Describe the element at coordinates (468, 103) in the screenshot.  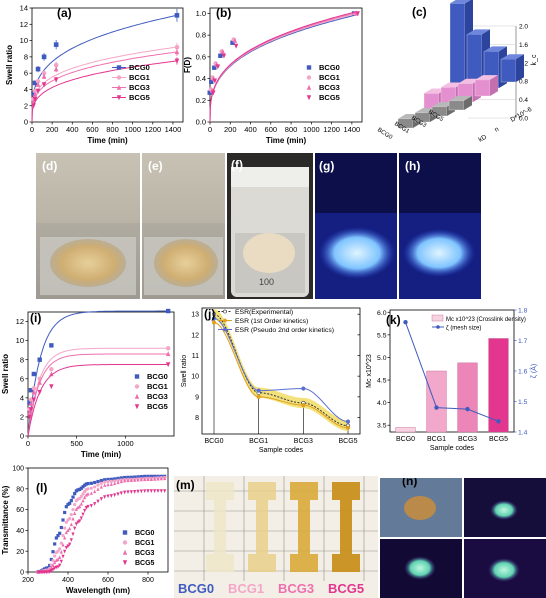
I see `bar-side-kD` at that location.